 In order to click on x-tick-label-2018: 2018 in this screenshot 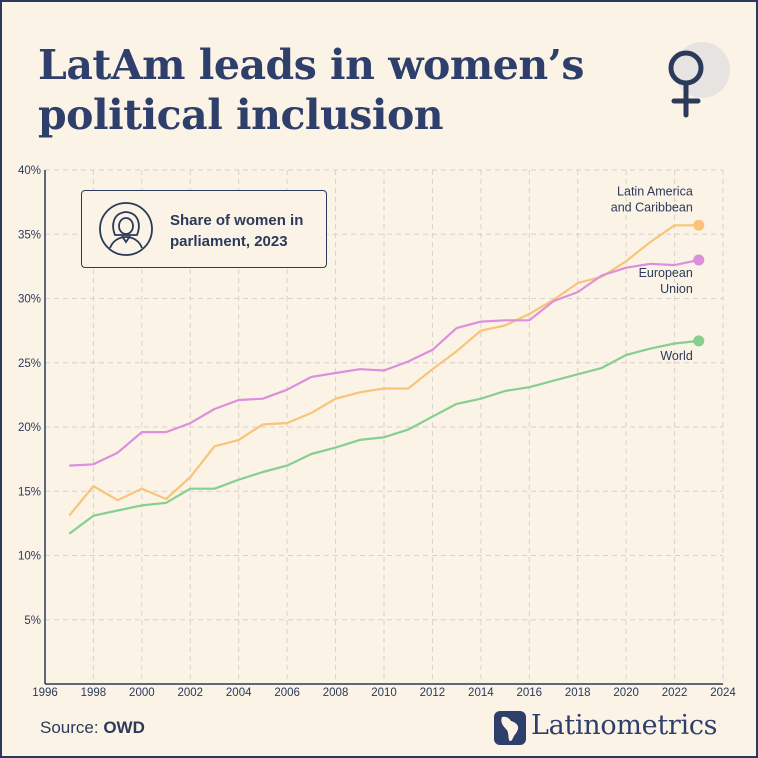, I will do `click(578, 693)`.